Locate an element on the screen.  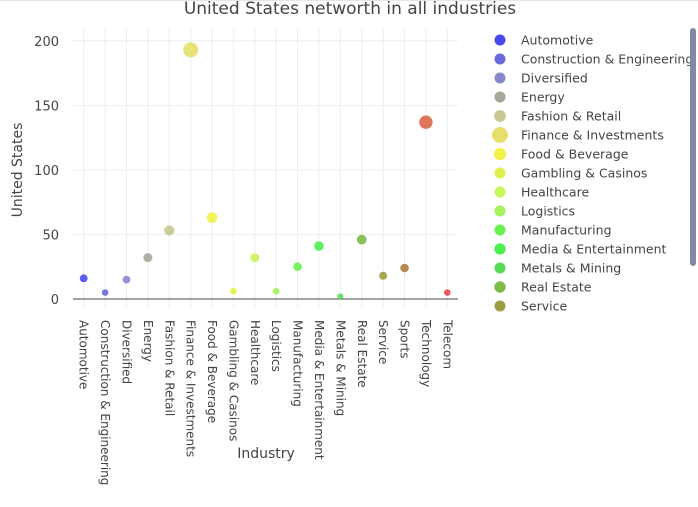
y-tick-labels: 0 50 100 150 200 is located at coordinates (46, 171).